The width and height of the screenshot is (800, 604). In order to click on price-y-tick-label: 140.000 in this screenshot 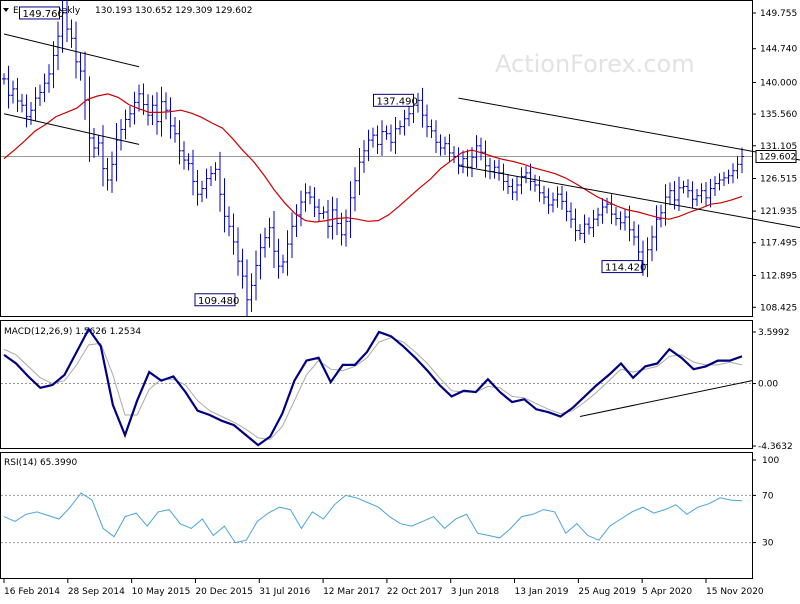, I will do `click(778, 83)`.